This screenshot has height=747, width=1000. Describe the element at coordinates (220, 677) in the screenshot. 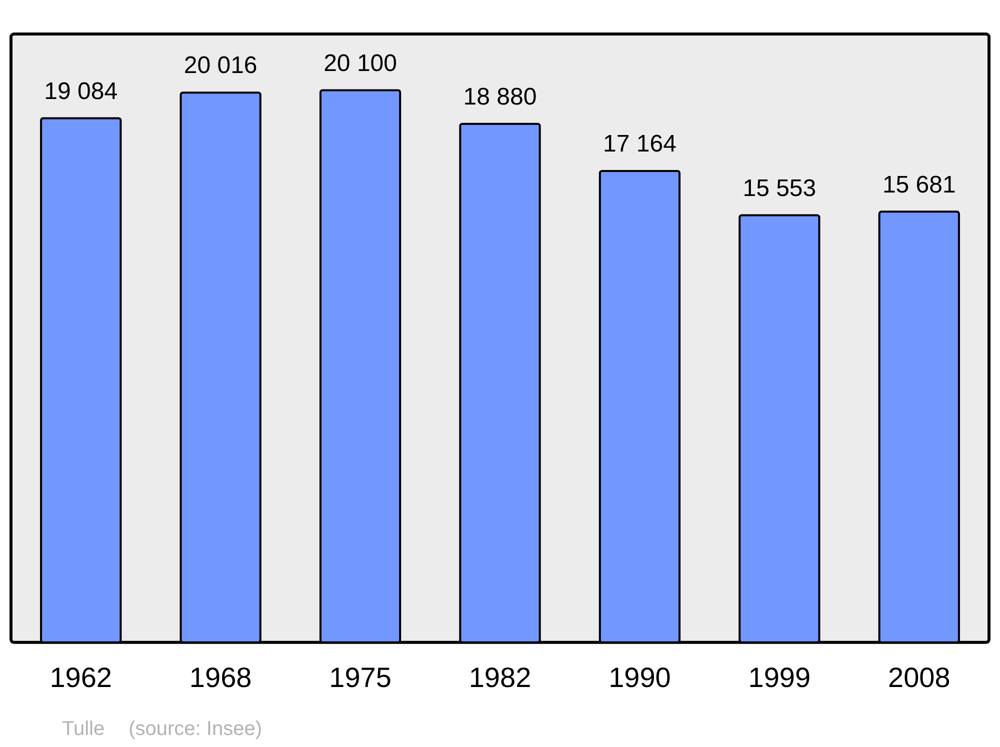

I see `x-tick-label: 1968` at that location.